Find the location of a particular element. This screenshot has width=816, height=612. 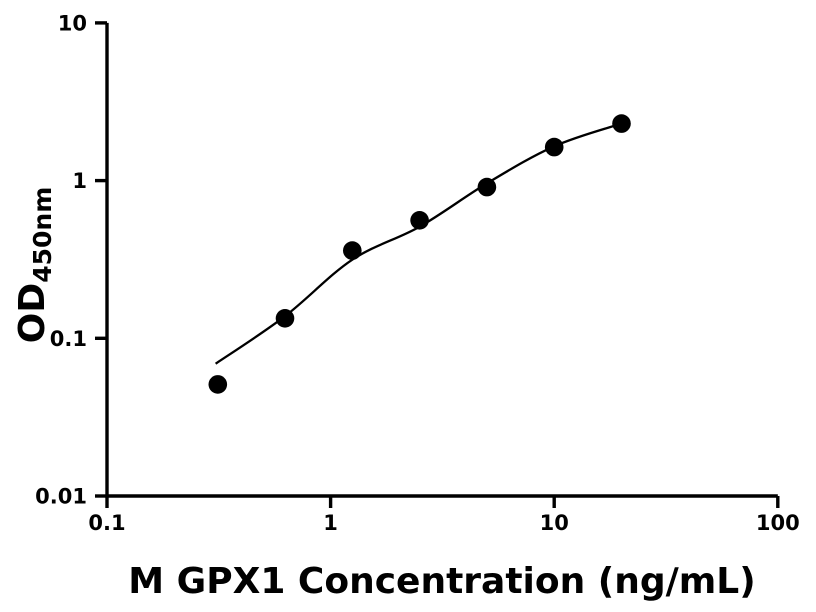

y-axis-title: OD450nm is located at coordinates (34, 265).